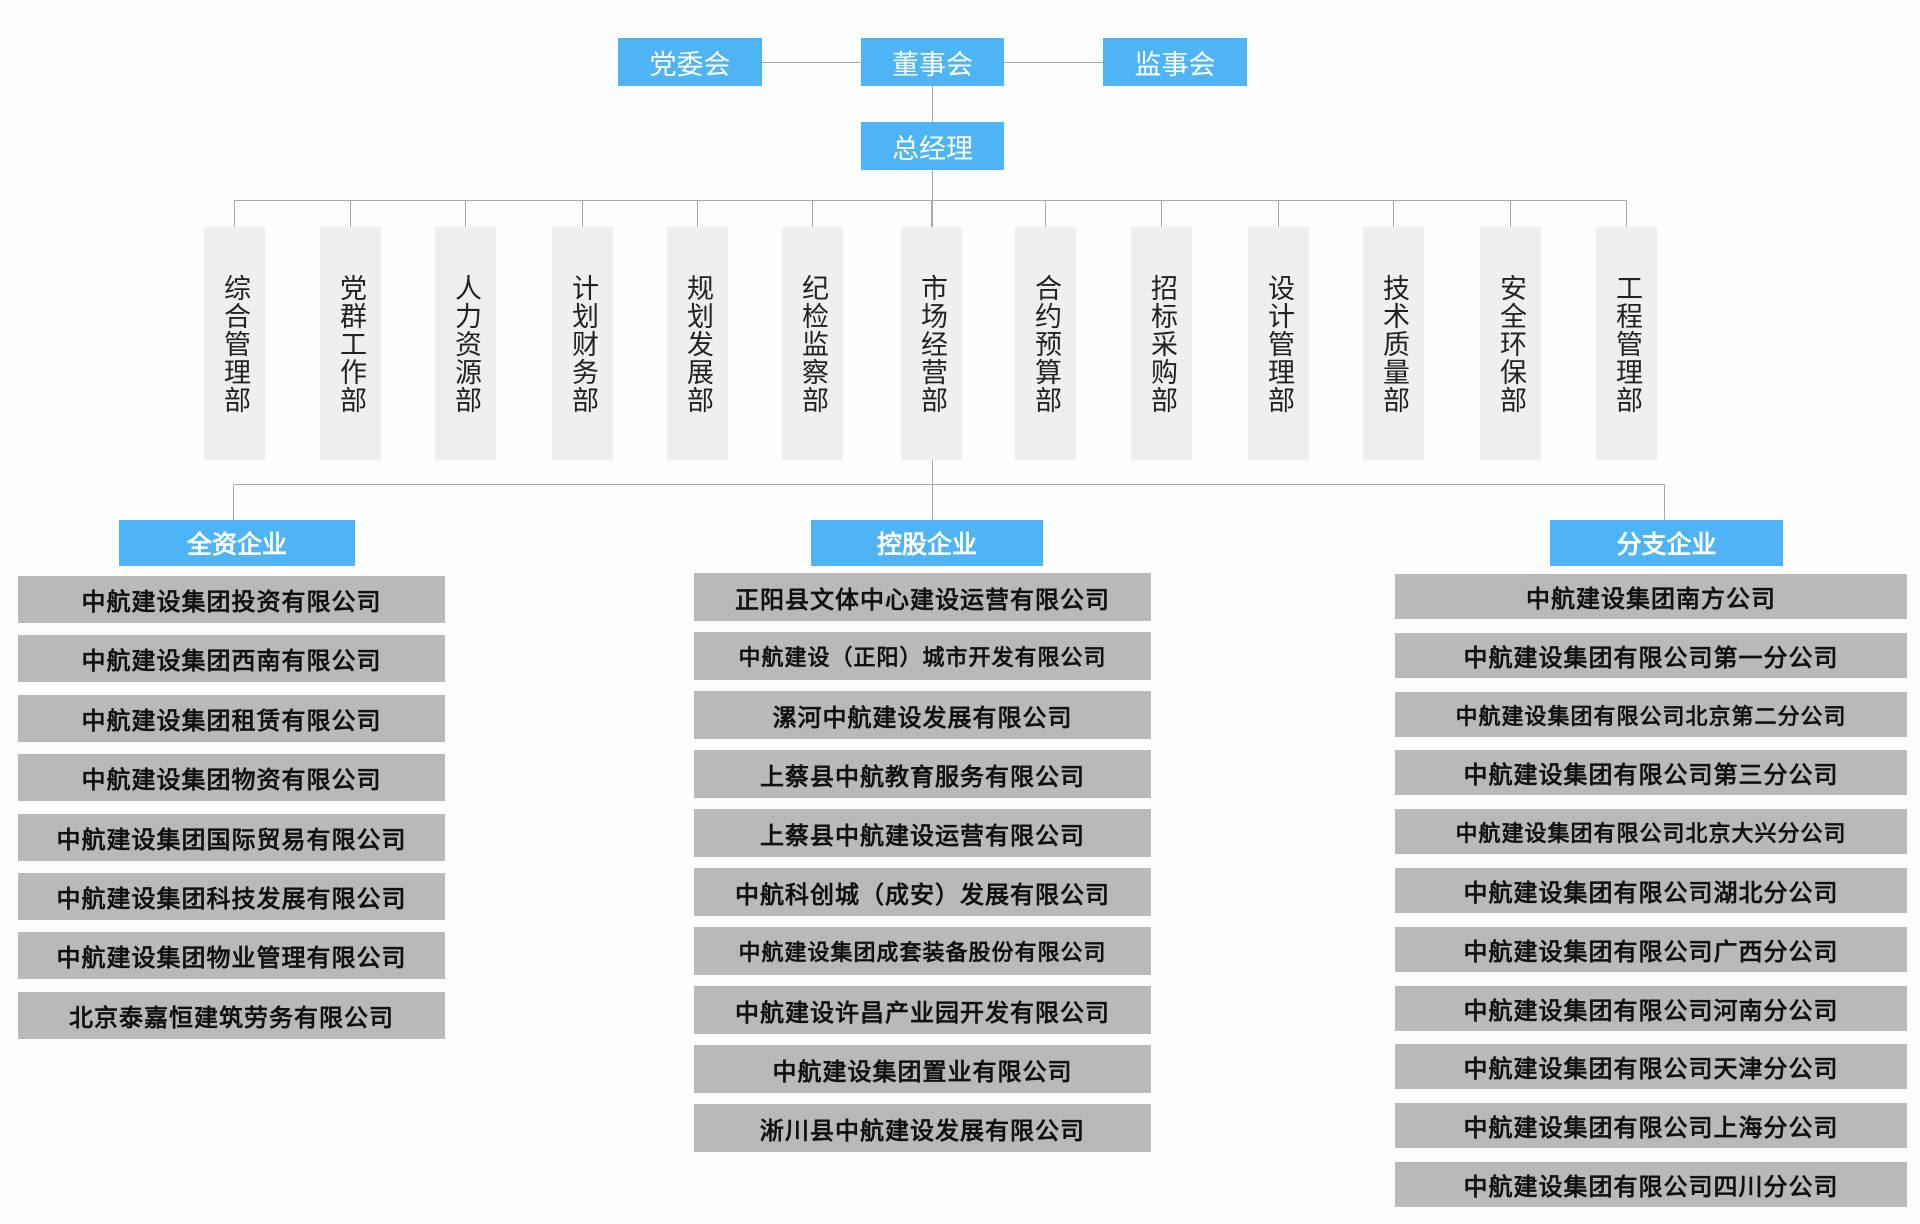  What do you see at coordinates (1651, 596) in the screenshot?
I see `company-box: 中航建设集团南方公司` at bounding box center [1651, 596].